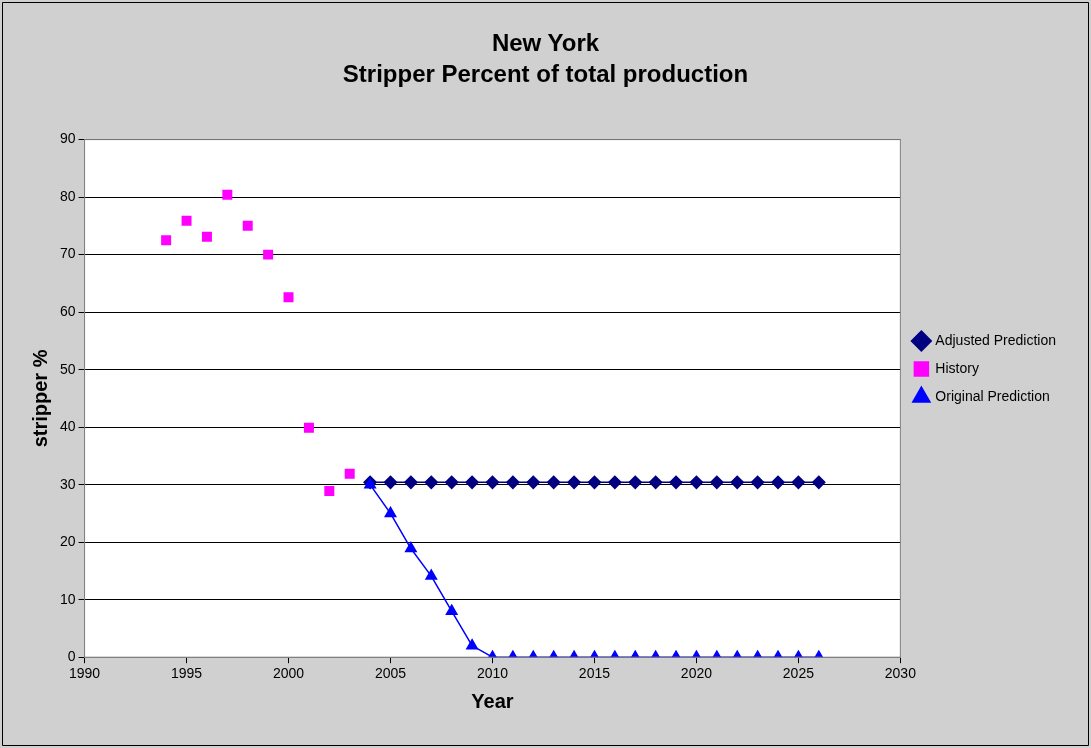  Describe the element at coordinates (492, 673) in the screenshot. I see `x-tick-label: 2010` at that location.